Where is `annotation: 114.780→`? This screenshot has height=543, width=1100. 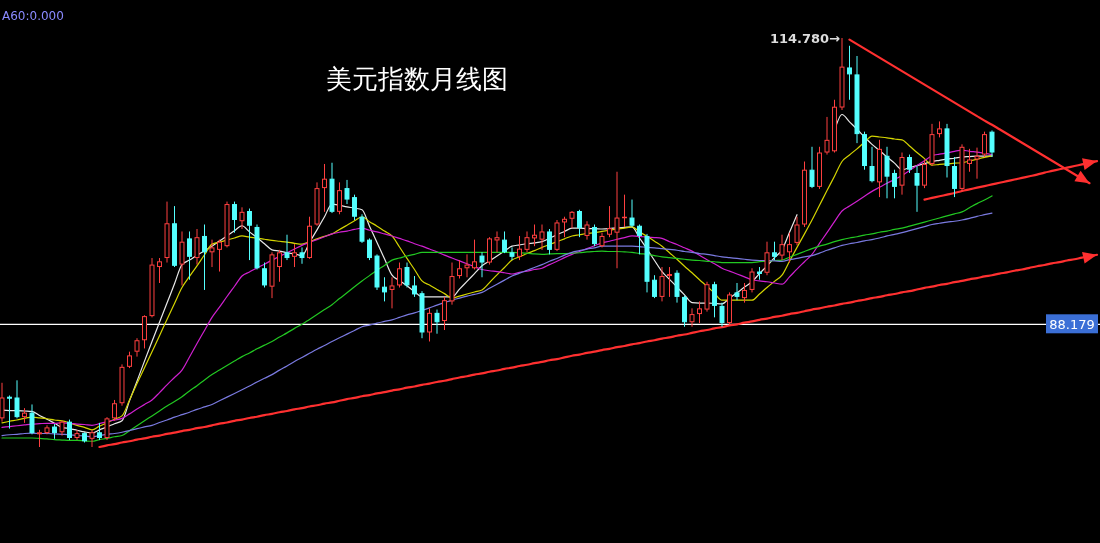
annotation: 114.780→ is located at coordinates (805, 38).